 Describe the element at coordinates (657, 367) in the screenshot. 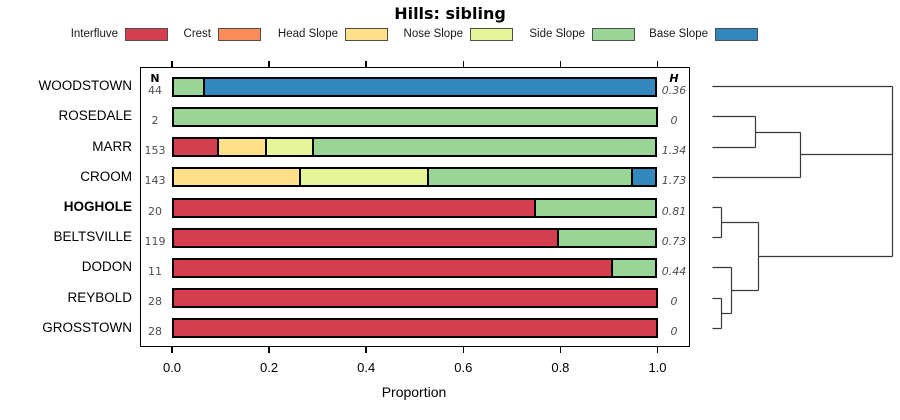

I see `x-tick-label: 1.0` at that location.